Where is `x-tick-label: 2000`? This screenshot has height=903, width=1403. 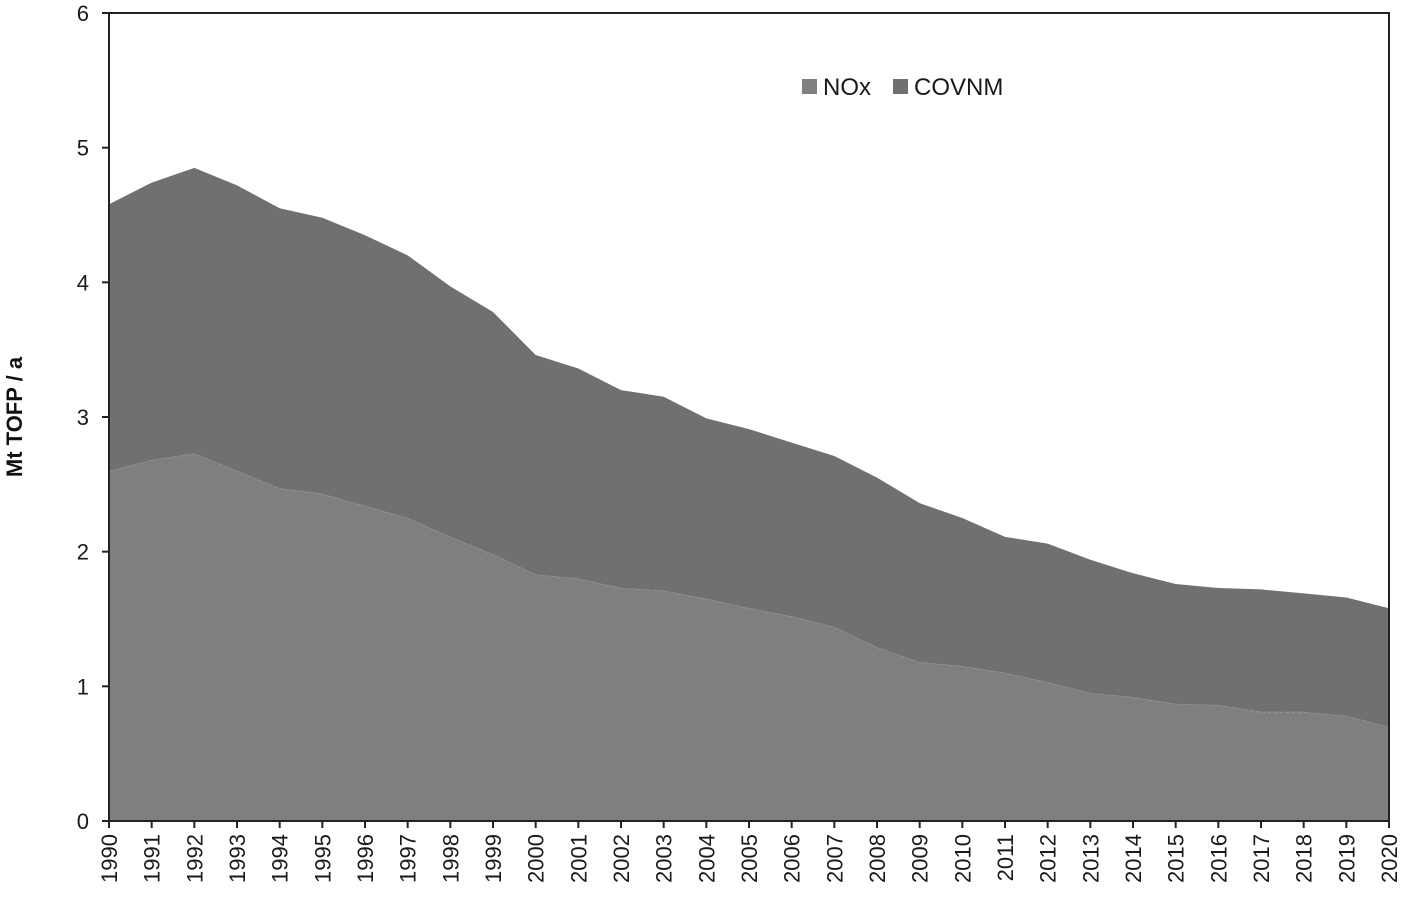
x-tick-label: 2000 is located at coordinates (536, 858).